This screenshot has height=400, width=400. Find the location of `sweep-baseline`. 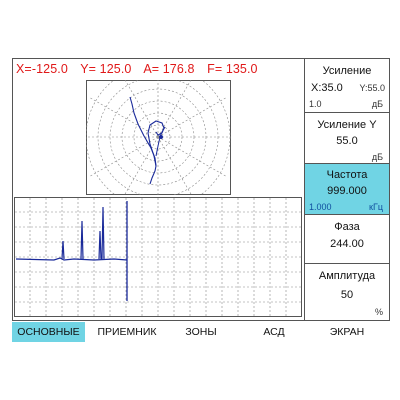

sweep-baseline is located at coordinates (71, 259).